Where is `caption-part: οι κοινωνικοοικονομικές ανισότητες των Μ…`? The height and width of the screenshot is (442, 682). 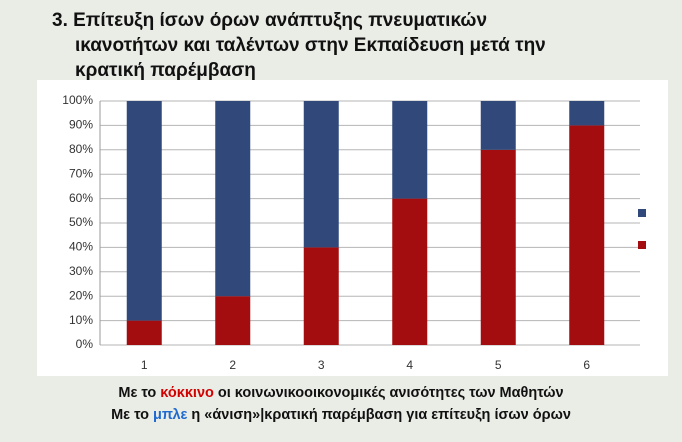 caption-part: οι κοινωνικοοικονομικές ανισότητες των Μ… is located at coordinates (391, 393).